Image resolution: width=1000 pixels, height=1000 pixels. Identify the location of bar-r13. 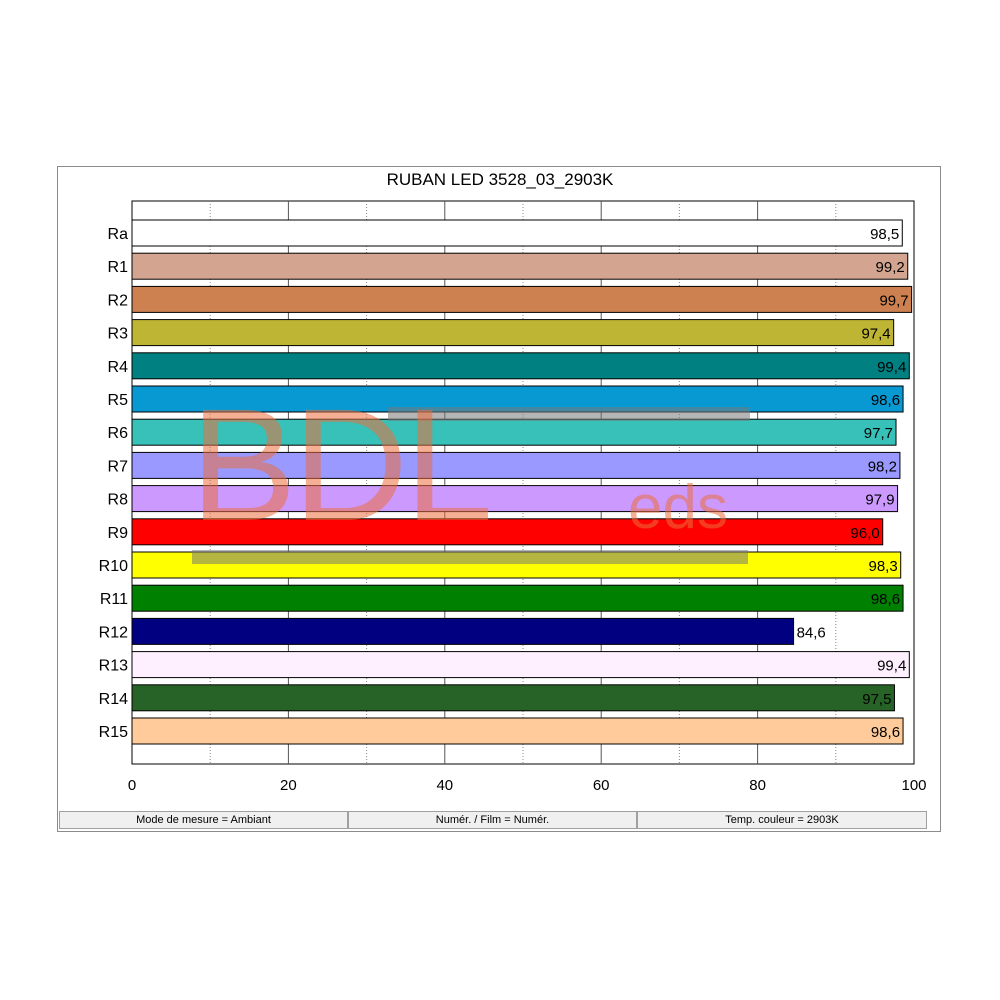
(520, 665).